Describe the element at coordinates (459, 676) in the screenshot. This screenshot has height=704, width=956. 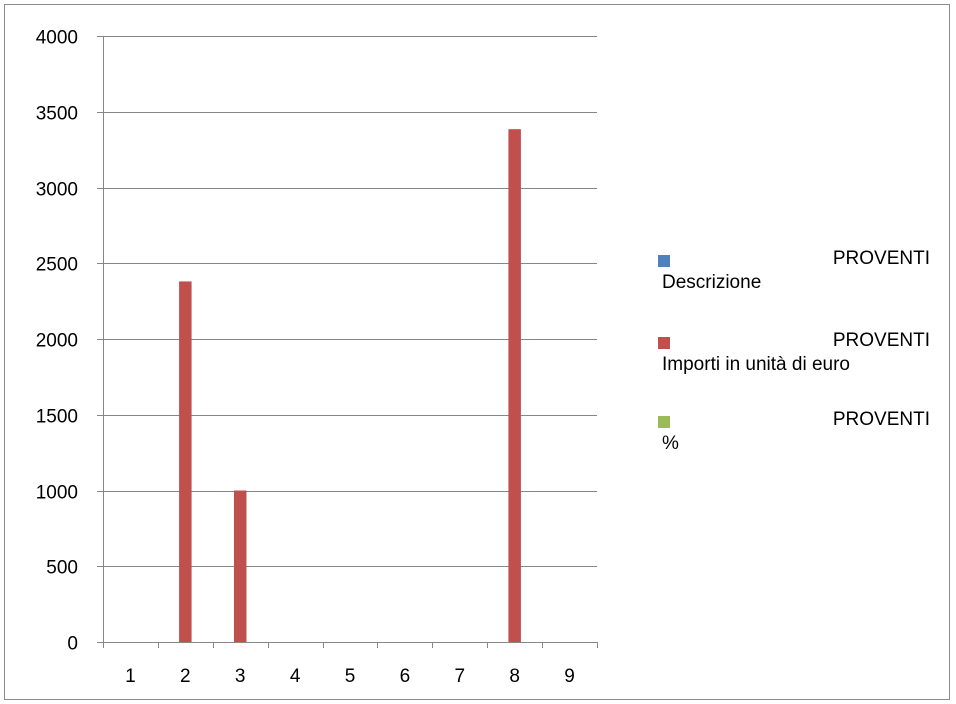
I see `x-tick-label: 7` at that location.